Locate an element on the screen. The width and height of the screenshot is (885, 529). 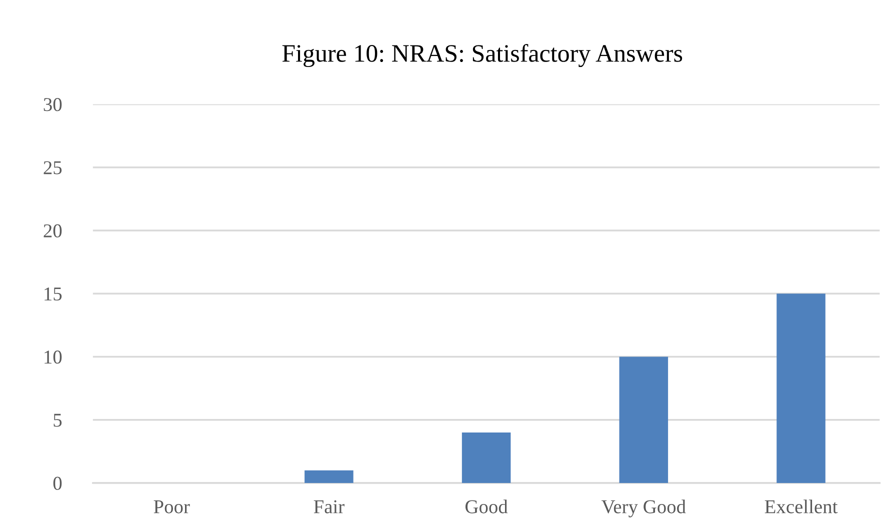
x-tick-label: Fair is located at coordinates (329, 507).